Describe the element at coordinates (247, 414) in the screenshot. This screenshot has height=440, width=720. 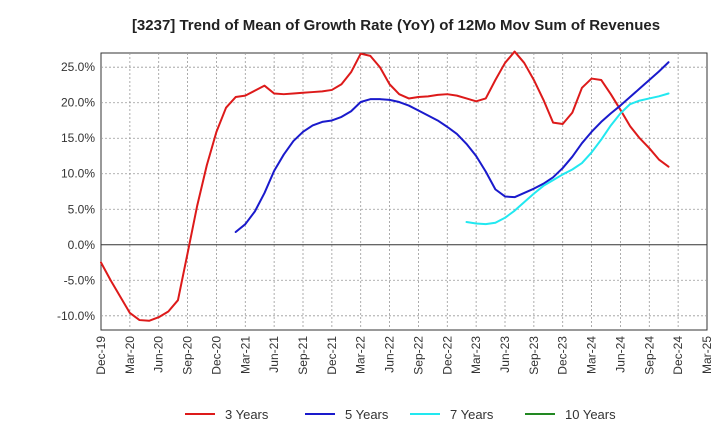
I see `legend-label-3-years: 3 Years` at that location.